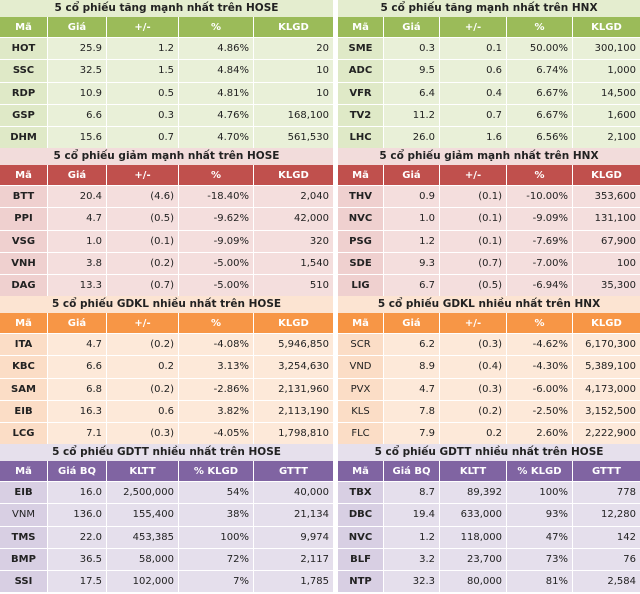 The image size is (640, 594). What do you see at coordinates (412, 559) in the screenshot?
I see `avg-price: 3.2` at bounding box center [412, 559].